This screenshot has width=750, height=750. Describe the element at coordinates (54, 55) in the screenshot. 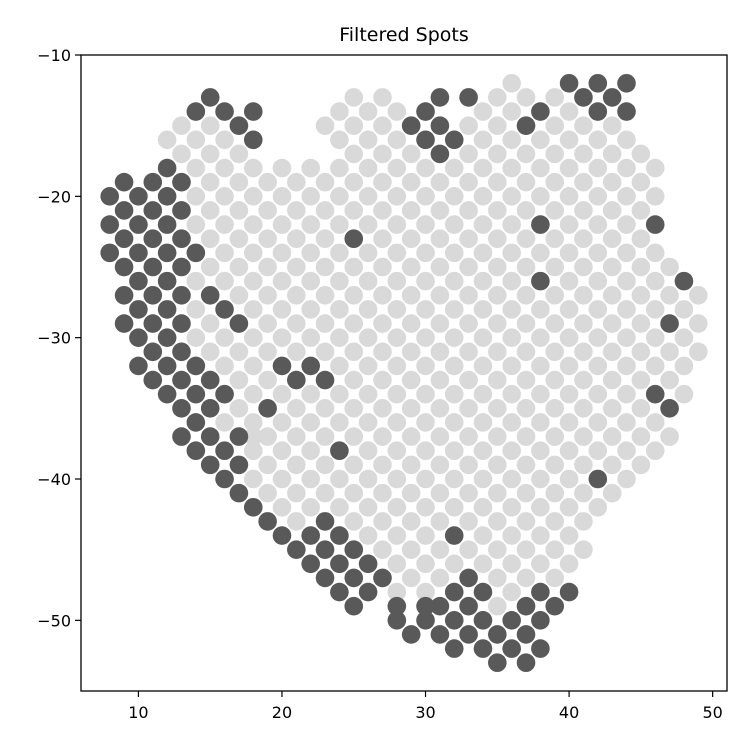

I see `y-tick-label: −10` at that location.